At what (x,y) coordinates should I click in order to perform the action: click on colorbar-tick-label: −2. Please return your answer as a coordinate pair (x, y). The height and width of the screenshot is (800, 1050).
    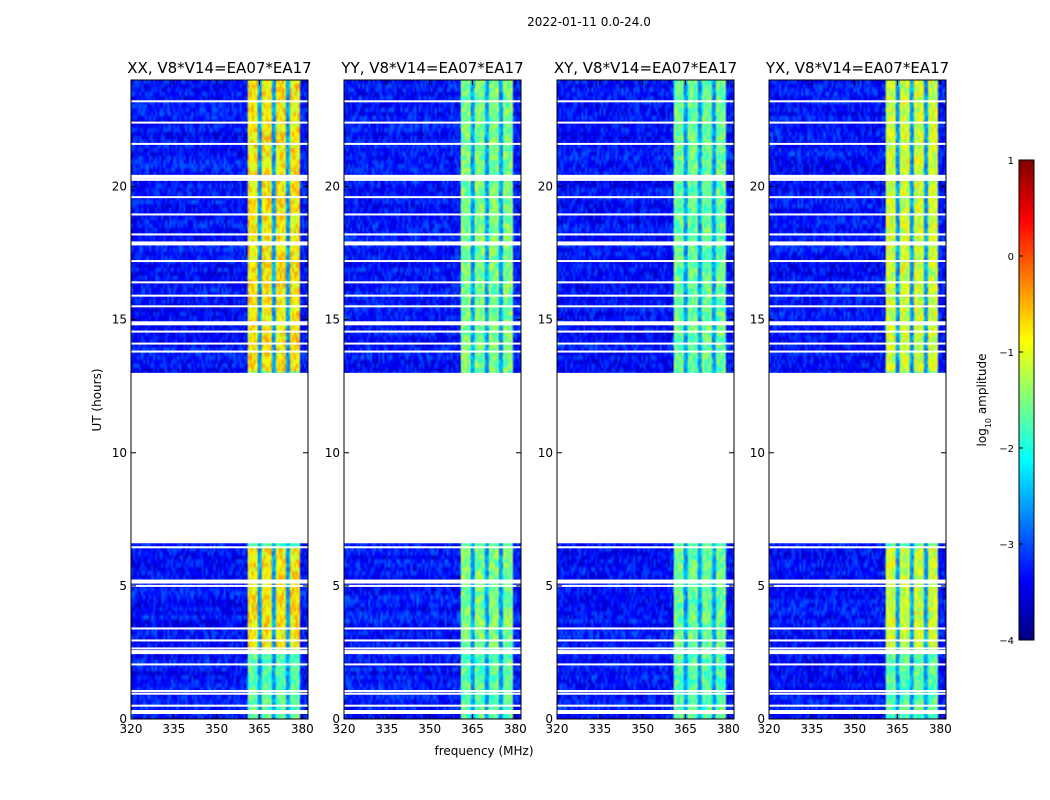
    Looking at the image, I should click on (1006, 449).